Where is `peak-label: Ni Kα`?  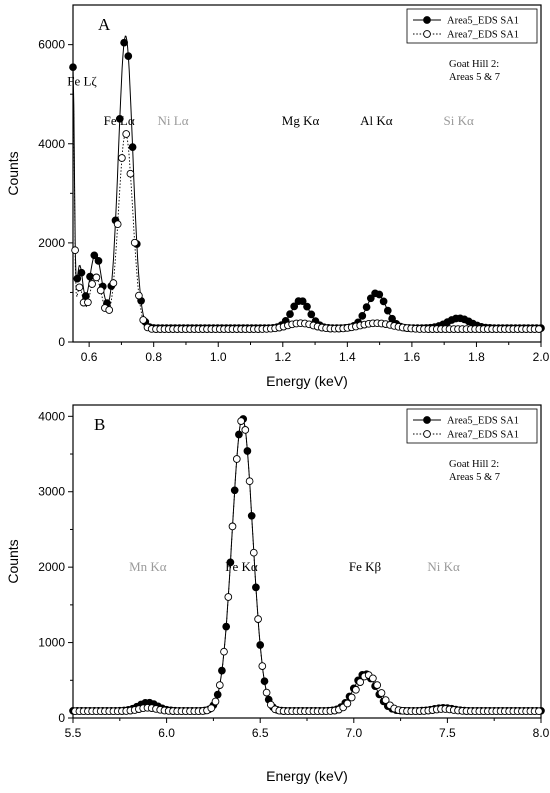 peak-label: Ni Kα is located at coordinates (443, 566).